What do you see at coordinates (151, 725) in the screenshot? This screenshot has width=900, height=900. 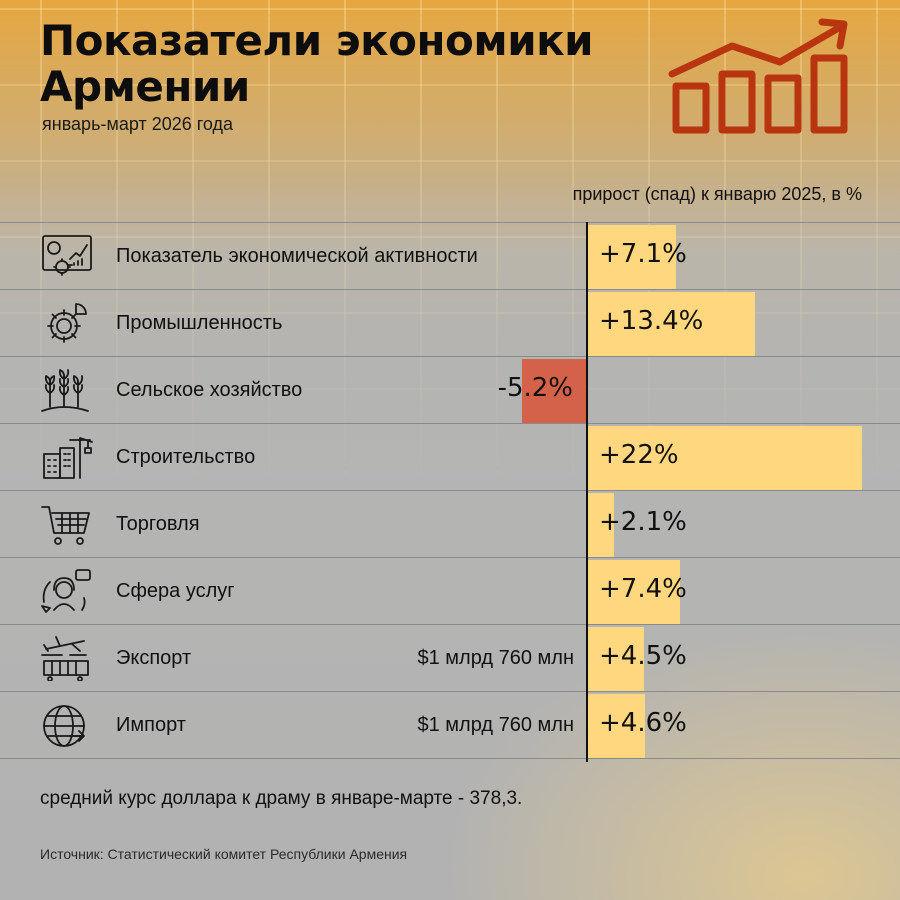 I see `category-label: Импорт` at bounding box center [151, 725].